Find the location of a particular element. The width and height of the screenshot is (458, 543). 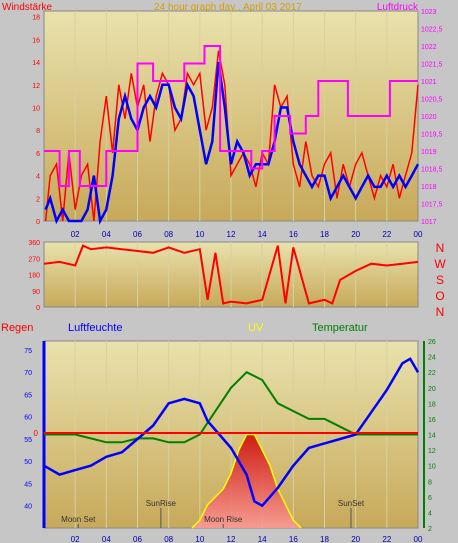

annotation-label: Moon Rise is located at coordinates (223, 519).